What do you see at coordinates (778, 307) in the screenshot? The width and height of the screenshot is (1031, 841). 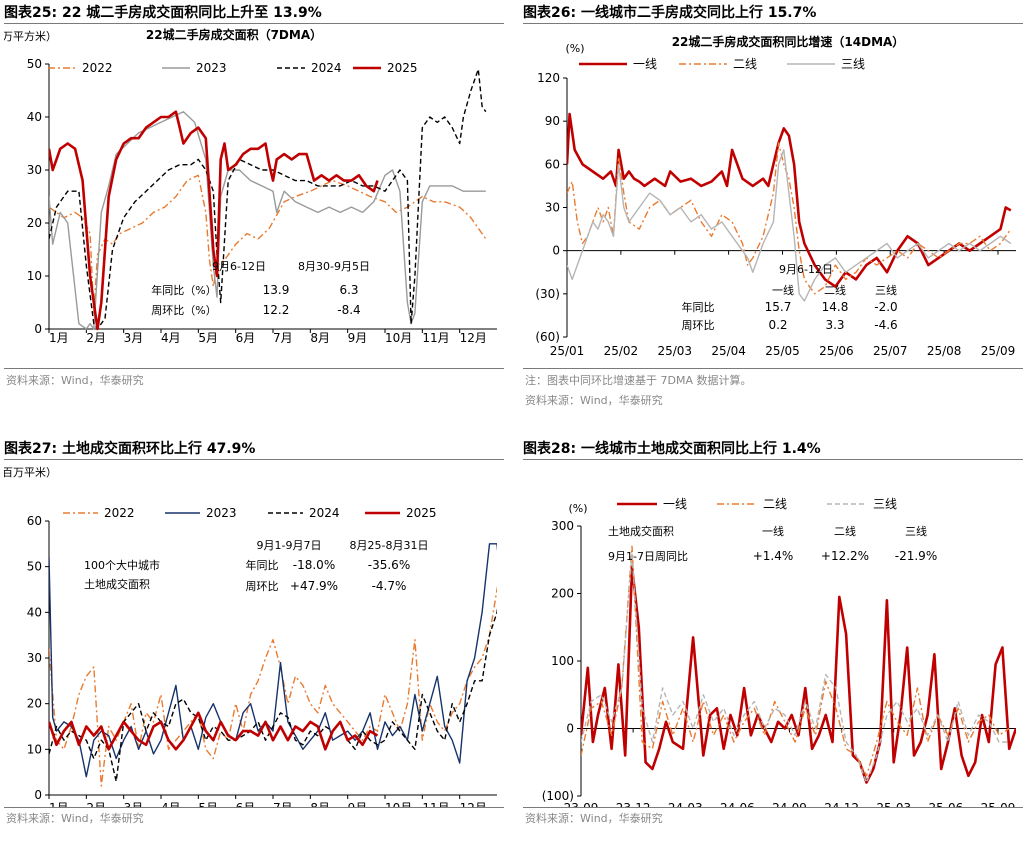 I see `annotation-value: 15.7` at bounding box center [778, 307].